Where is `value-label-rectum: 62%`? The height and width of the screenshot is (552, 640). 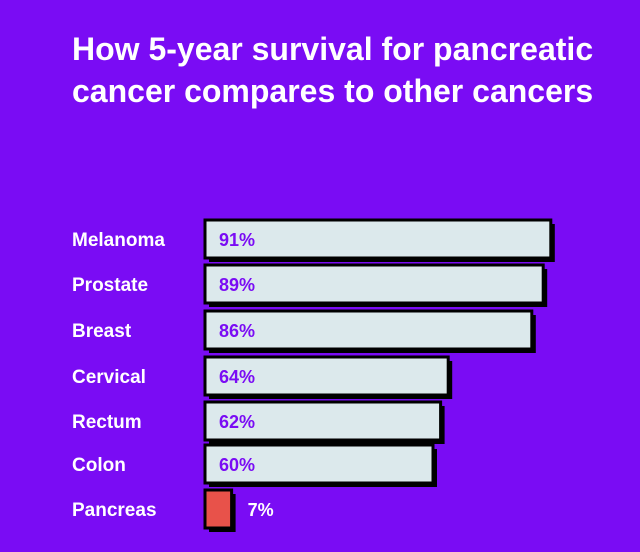 value-label-rectum: 62% is located at coordinates (237, 422).